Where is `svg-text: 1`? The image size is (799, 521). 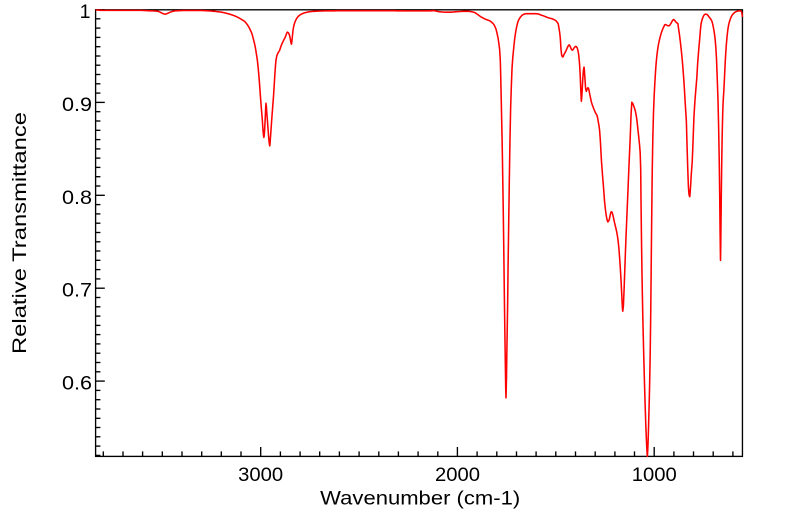
svg-text: 1 is located at coordinates (85, 12).